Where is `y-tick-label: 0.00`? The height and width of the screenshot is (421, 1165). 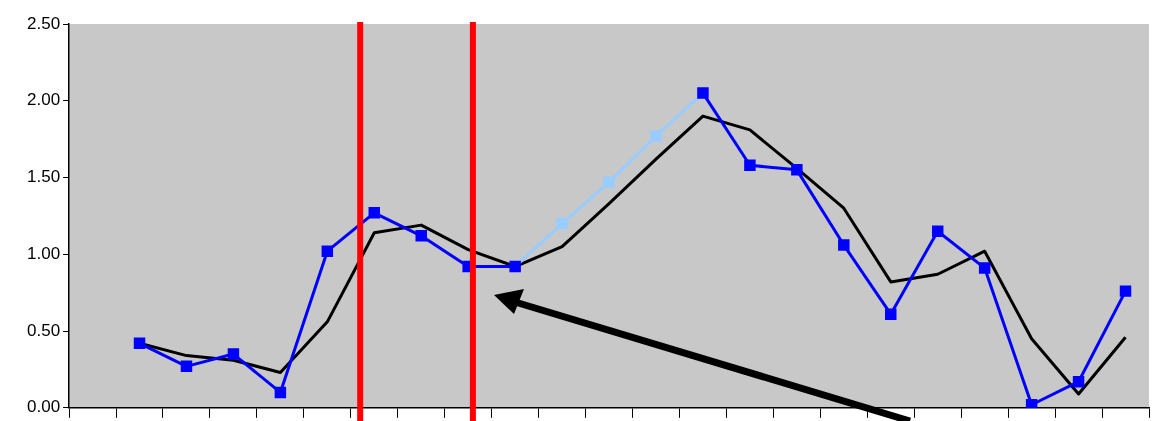 y-tick-label: 0.00 is located at coordinates (43, 407).